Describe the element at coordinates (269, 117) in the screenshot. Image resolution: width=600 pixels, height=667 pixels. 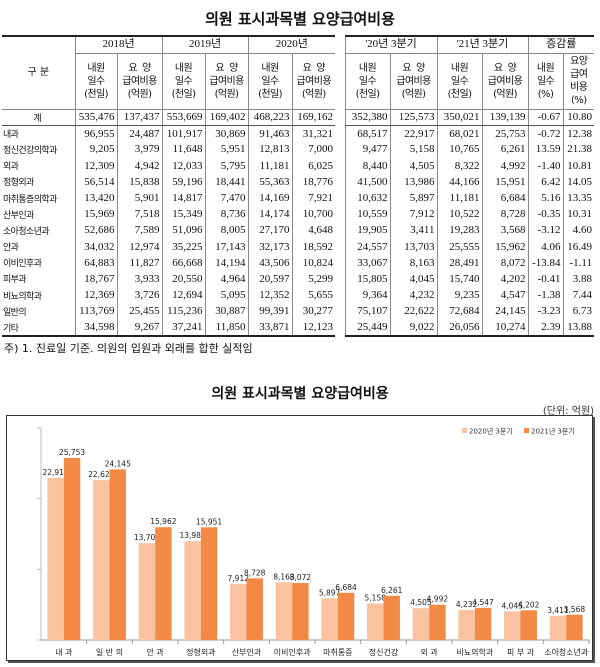
I see `cell: 468,223` at that location.